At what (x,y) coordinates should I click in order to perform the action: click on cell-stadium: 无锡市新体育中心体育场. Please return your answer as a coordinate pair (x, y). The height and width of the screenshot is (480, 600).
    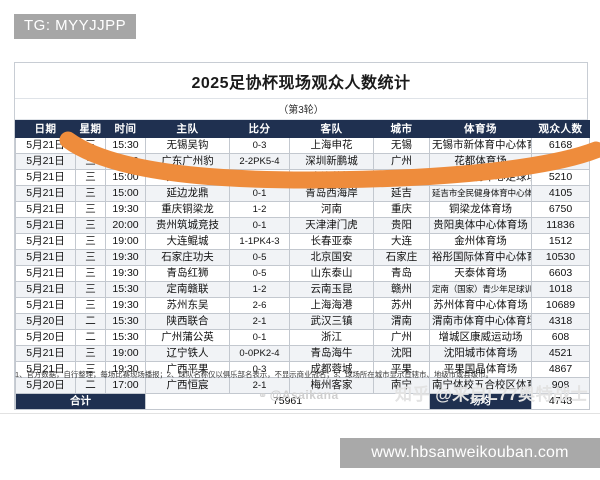
    Looking at the image, I should click on (480, 145).